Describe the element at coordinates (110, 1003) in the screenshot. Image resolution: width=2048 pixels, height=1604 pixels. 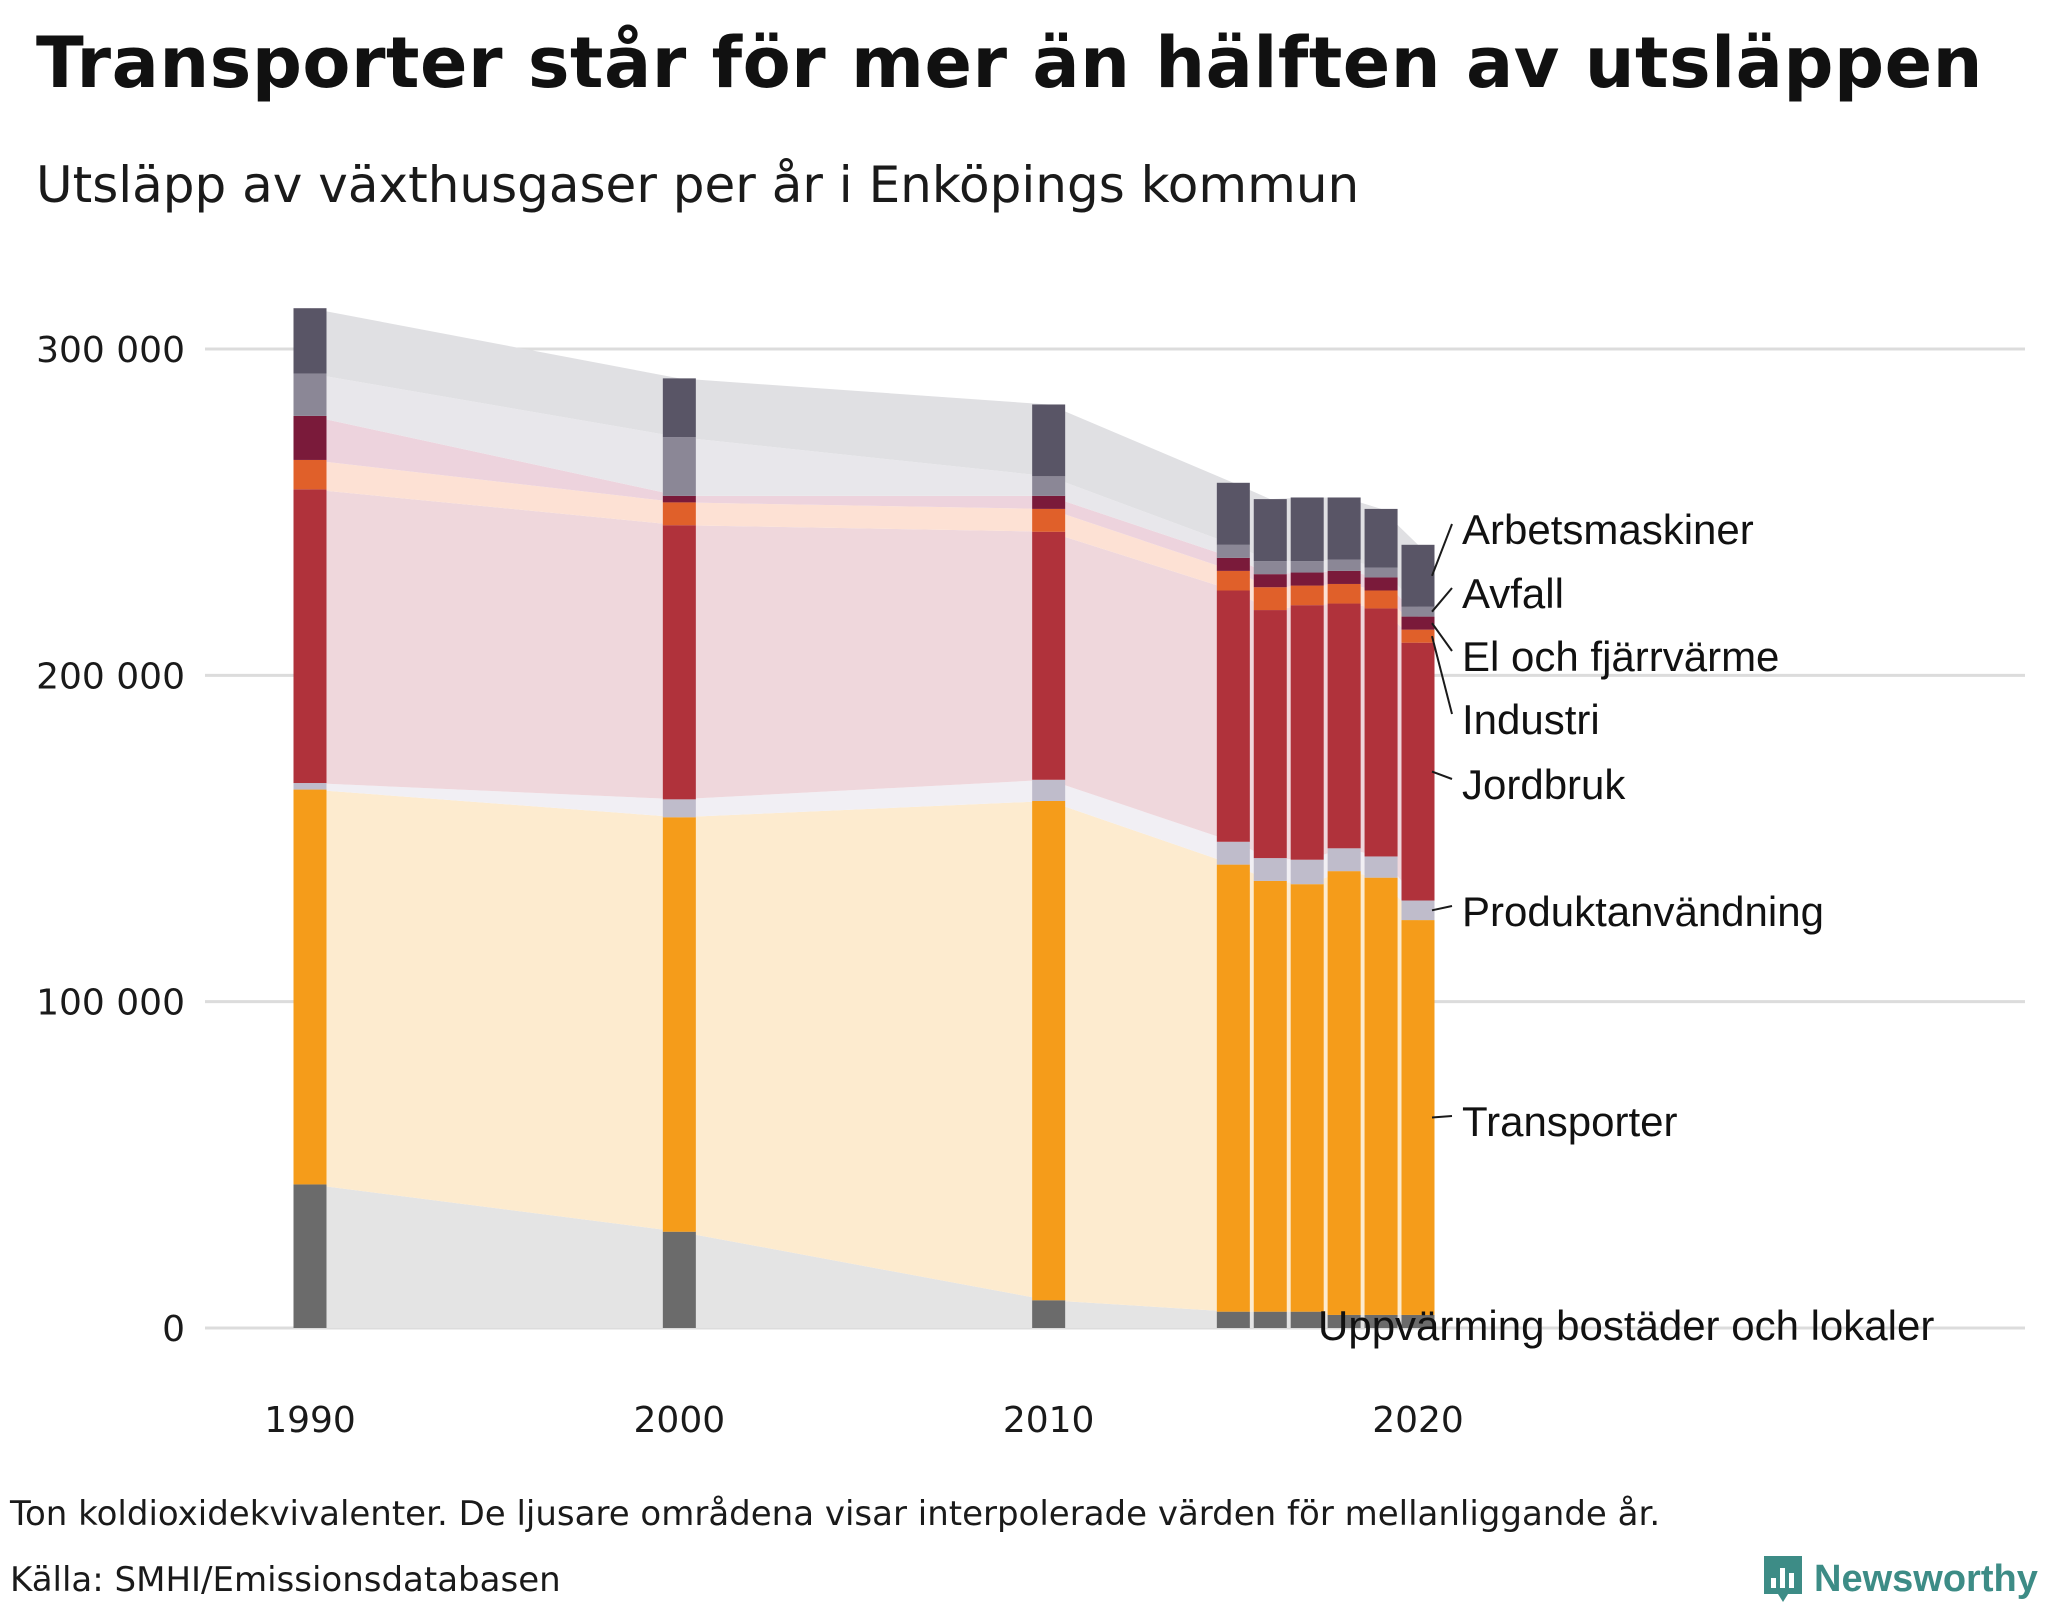
I see `y-tick-label: 100 000` at that location.